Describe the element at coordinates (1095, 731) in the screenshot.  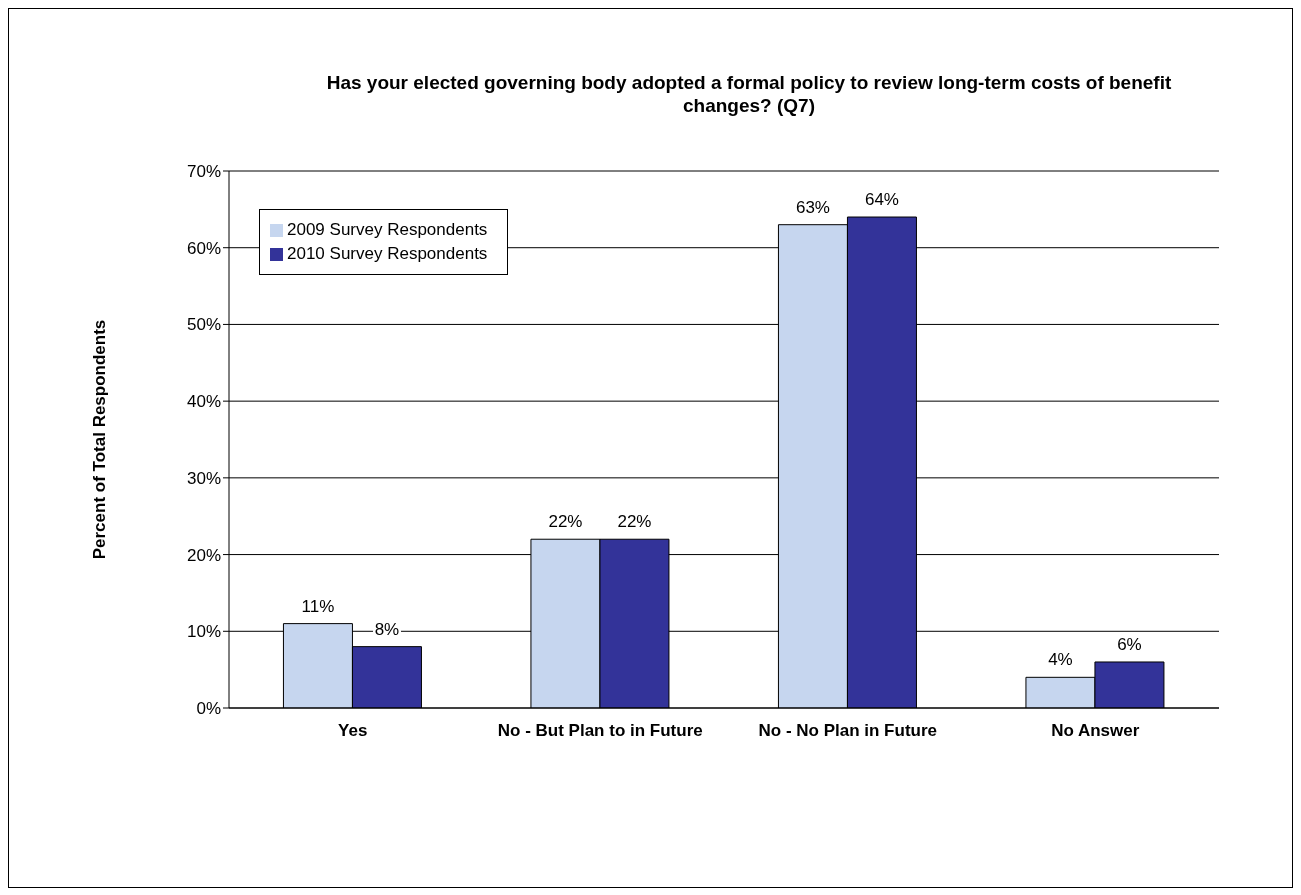
I see `x-tick-label: No Answer` at that location.